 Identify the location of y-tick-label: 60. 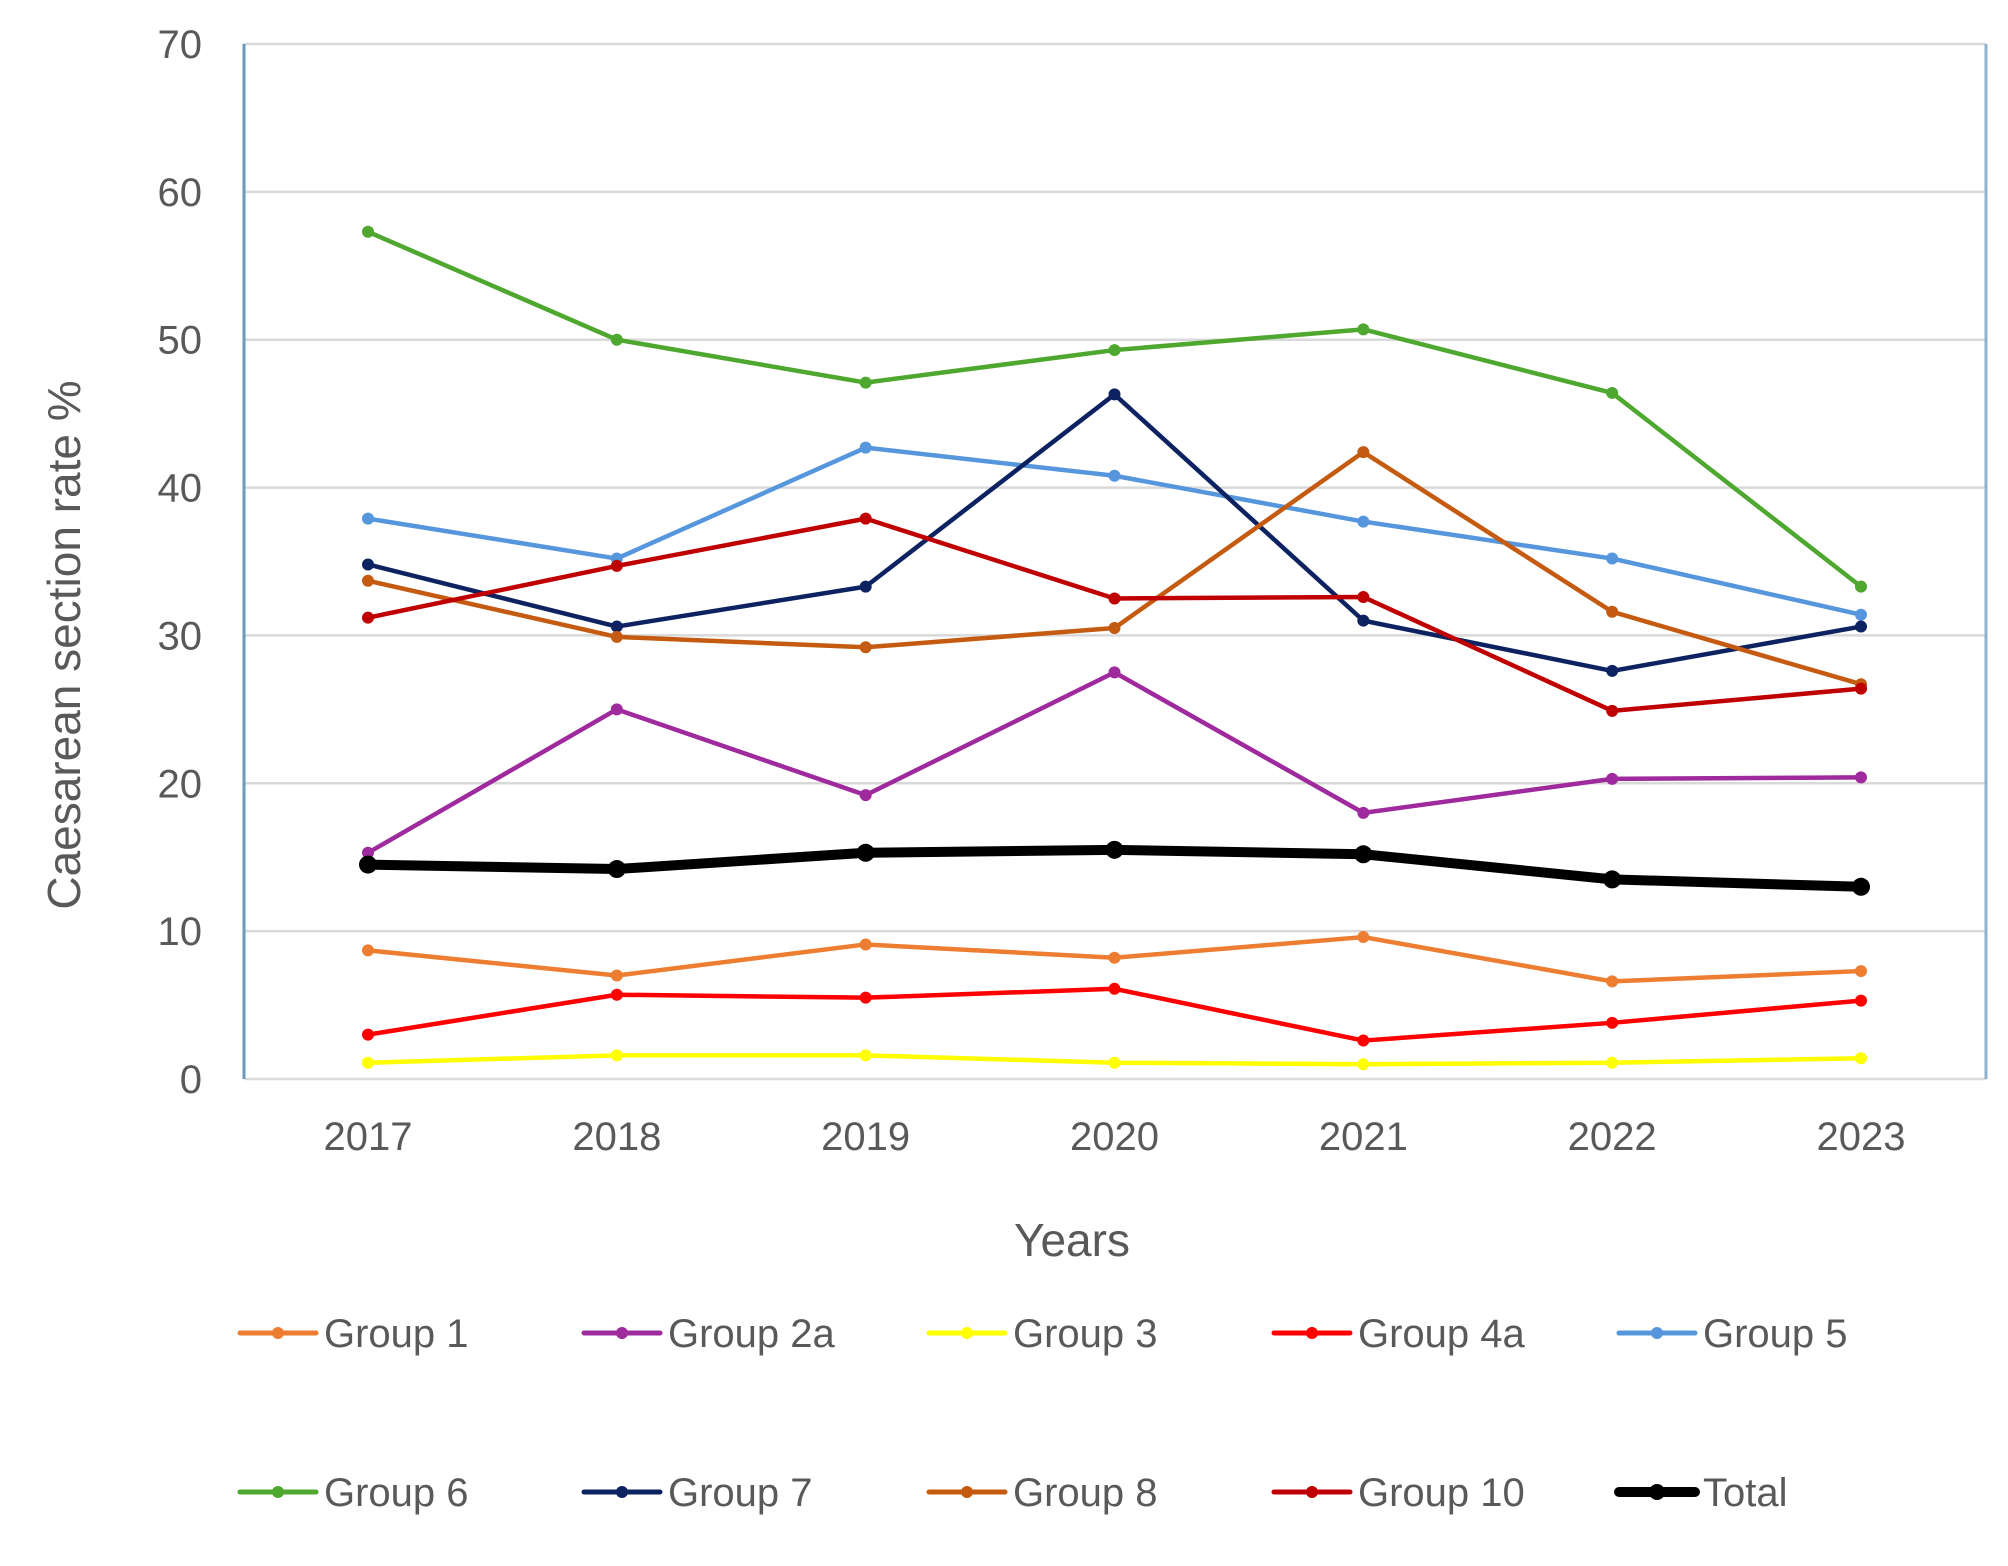
(180, 193).